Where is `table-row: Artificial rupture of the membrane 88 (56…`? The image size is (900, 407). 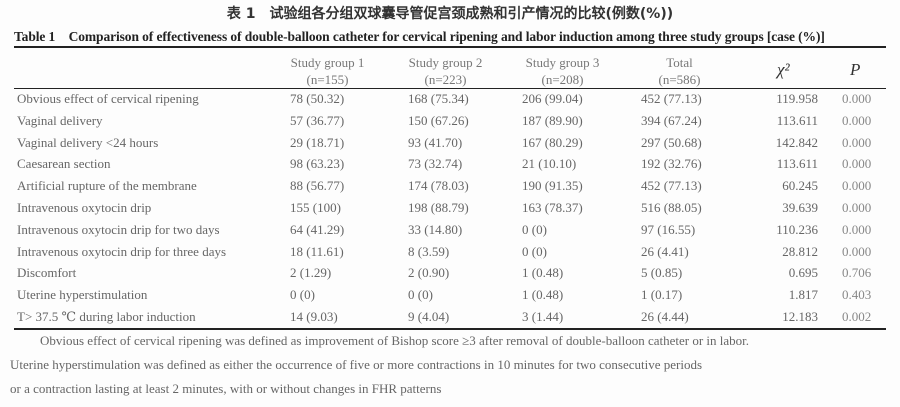
table-row: Artificial rupture of the membrane 88 (56… is located at coordinates (450, 188).